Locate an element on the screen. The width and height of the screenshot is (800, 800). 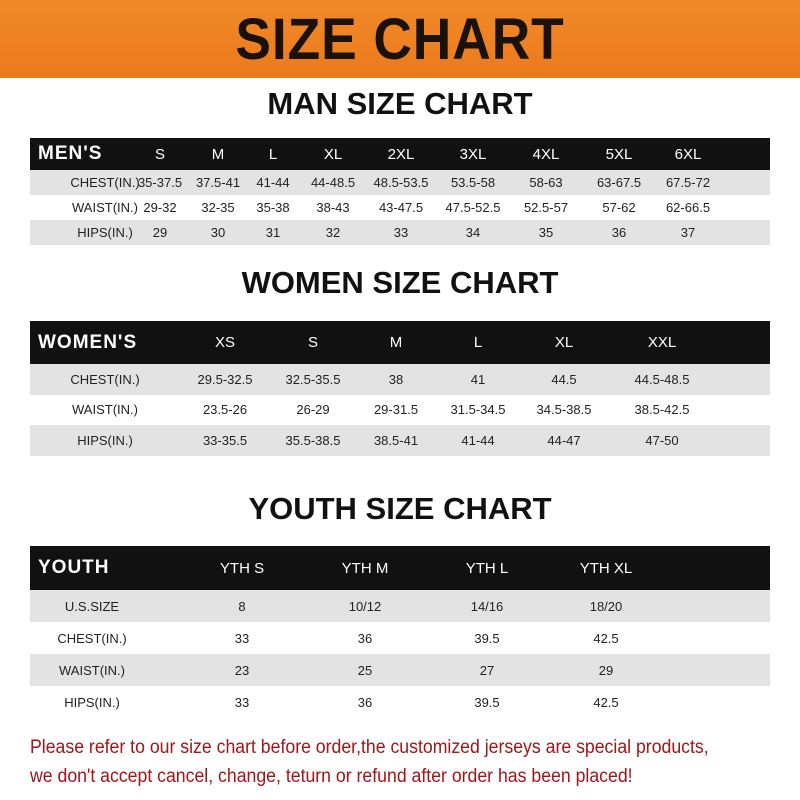
banner-title: SIZE CHART is located at coordinates (400, 39).